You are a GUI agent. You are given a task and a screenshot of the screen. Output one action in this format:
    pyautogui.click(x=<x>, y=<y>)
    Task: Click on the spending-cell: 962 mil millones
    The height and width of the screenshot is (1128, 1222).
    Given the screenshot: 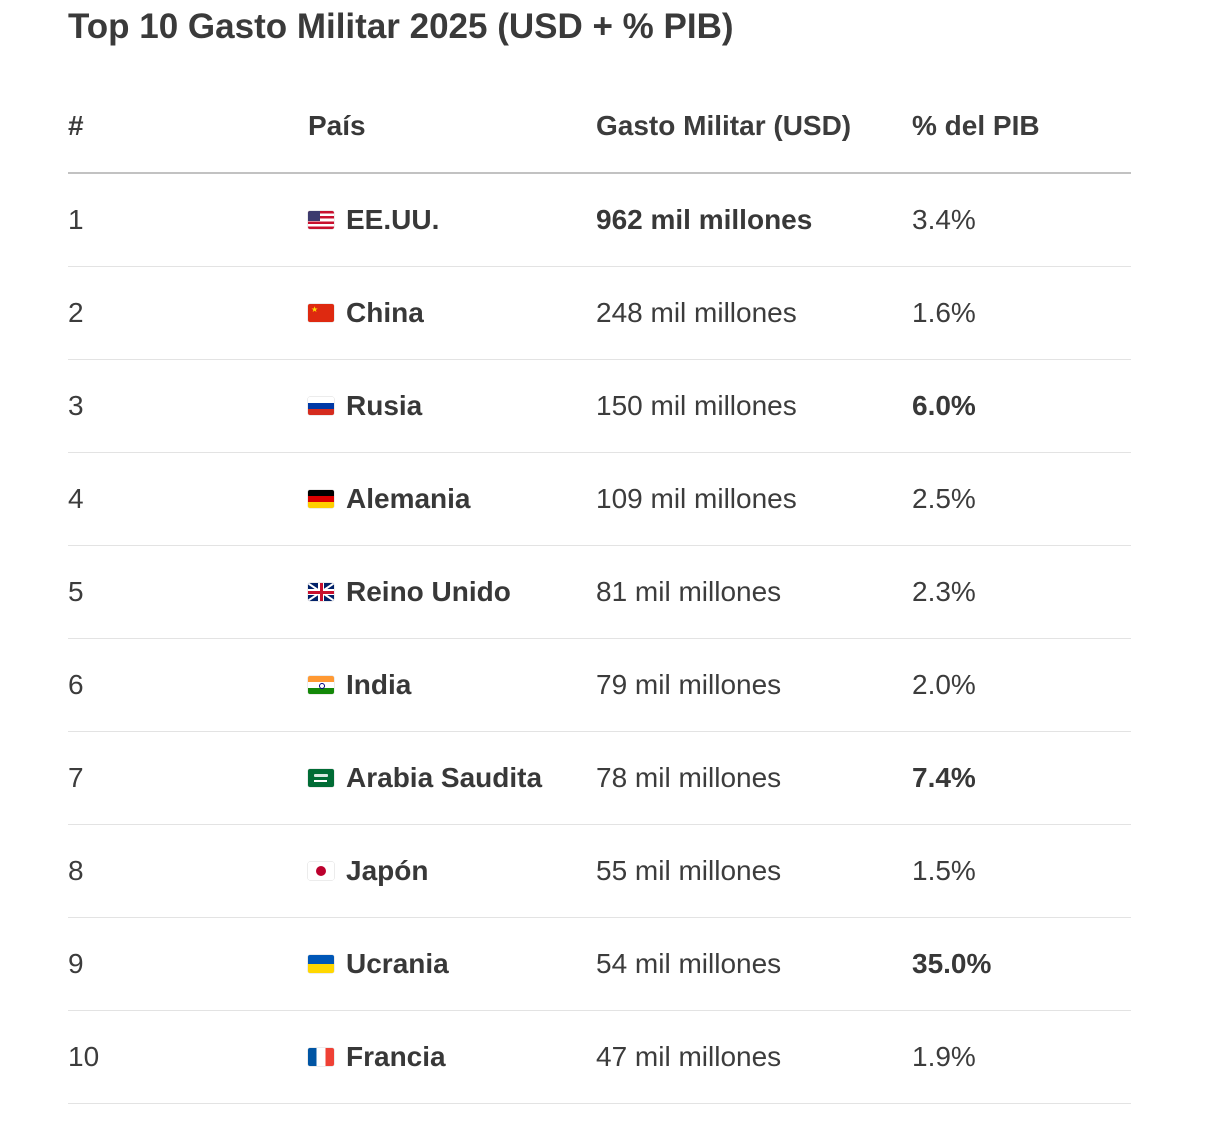 What is the action you would take?
    pyautogui.click(x=704, y=219)
    